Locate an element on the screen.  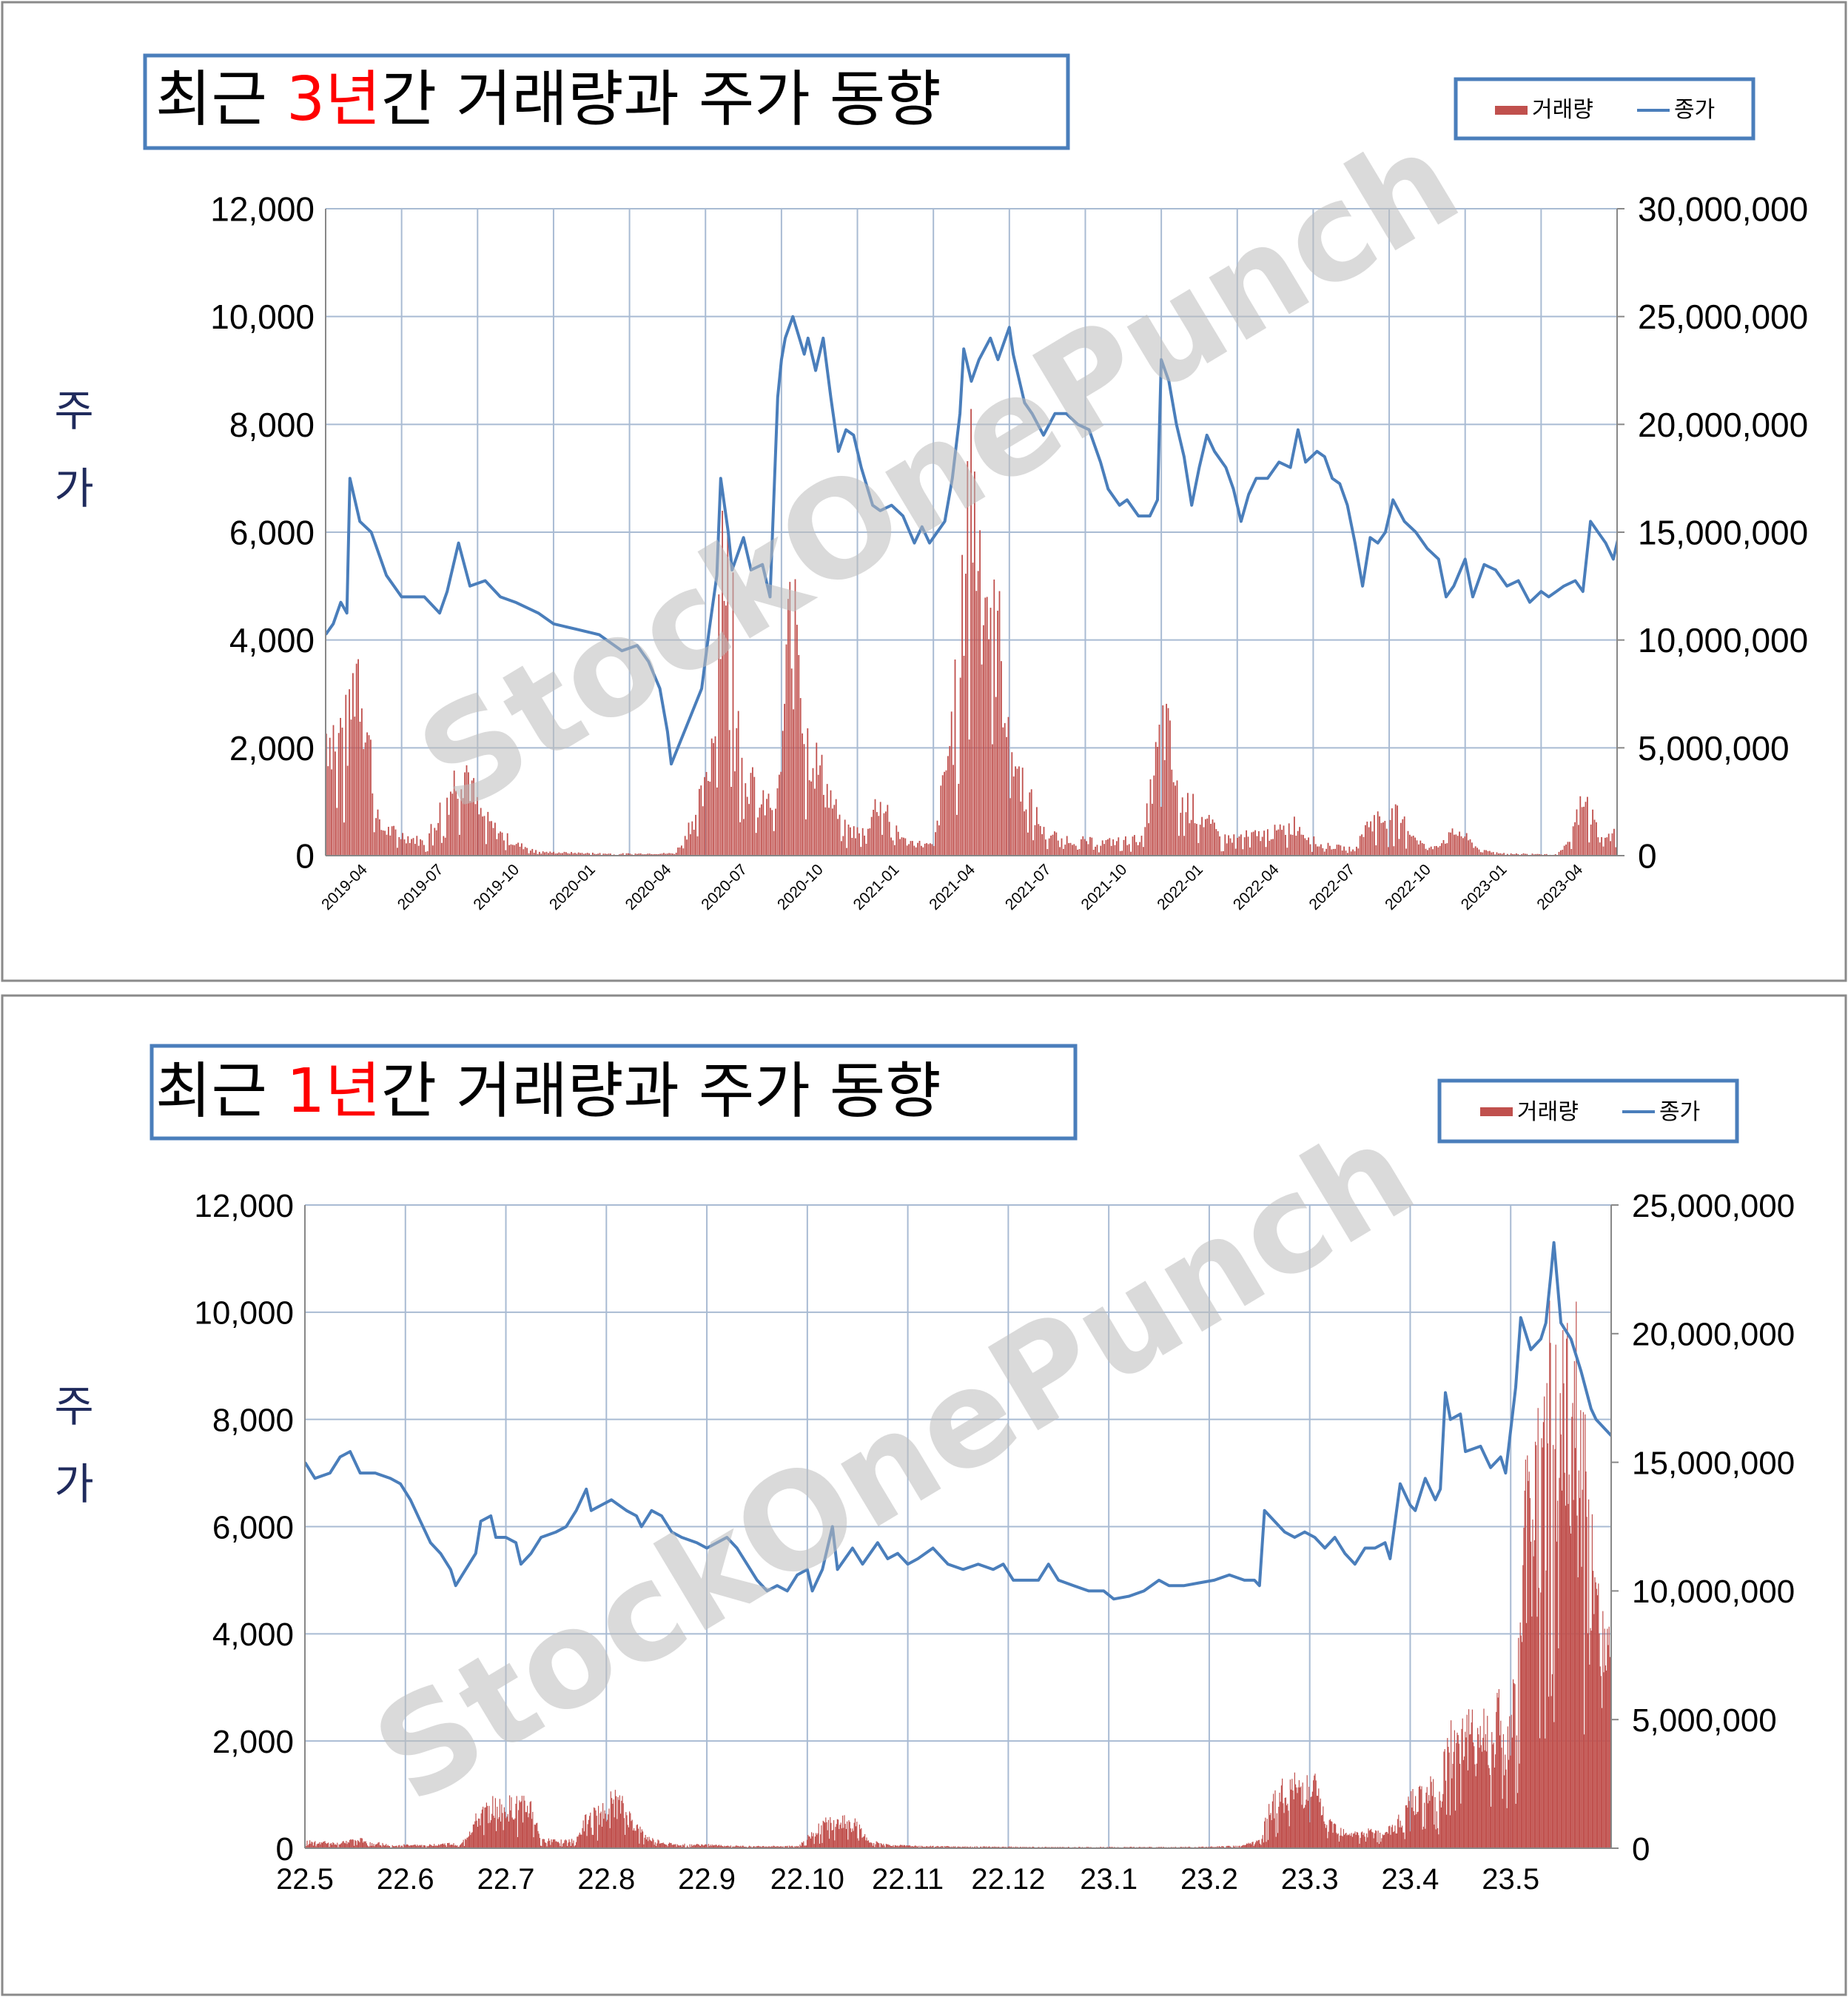
y-left-tick-label: 12,000 is located at coordinates (262, 209).